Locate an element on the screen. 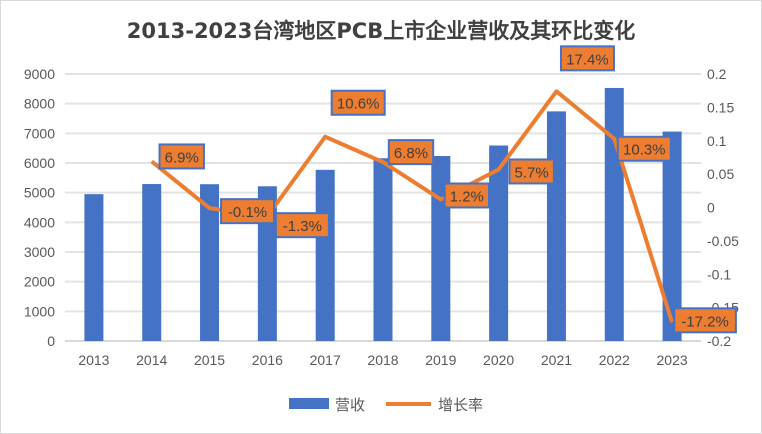 The height and width of the screenshot is (434, 762). bar-2016 is located at coordinates (267, 263).